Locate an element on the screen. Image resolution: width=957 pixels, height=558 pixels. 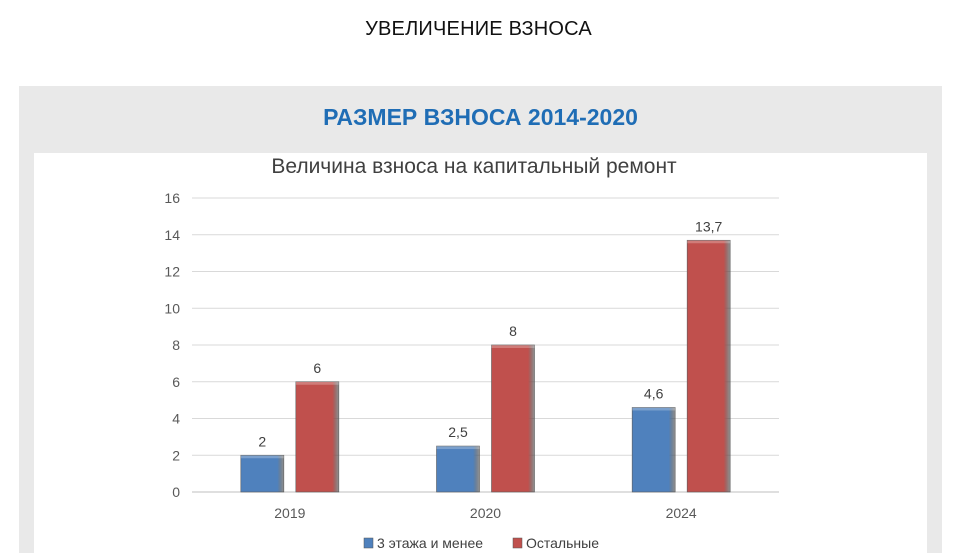
bar-series2-2019 is located at coordinates (317, 437).